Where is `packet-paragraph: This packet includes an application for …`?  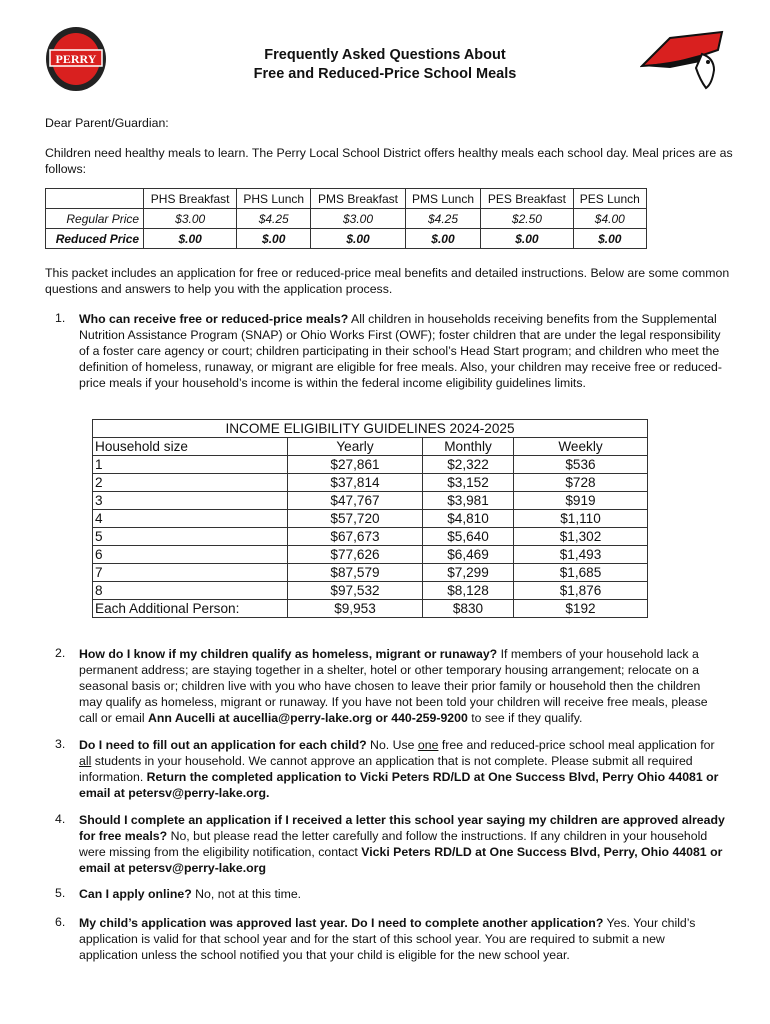
packet-paragraph: This packet includes an application for … is located at coordinates (387, 281).